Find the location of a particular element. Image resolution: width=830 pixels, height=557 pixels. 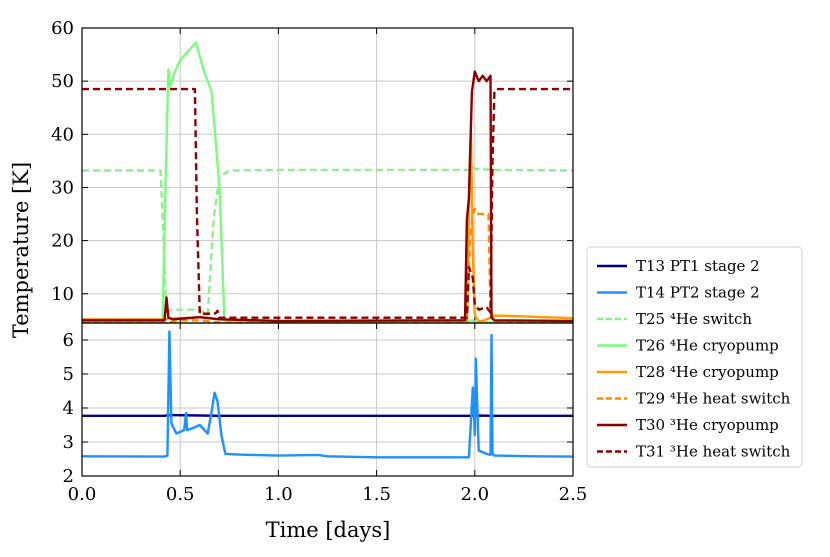

legend-label: T29 ⁴He heat switch is located at coordinates (713, 399).